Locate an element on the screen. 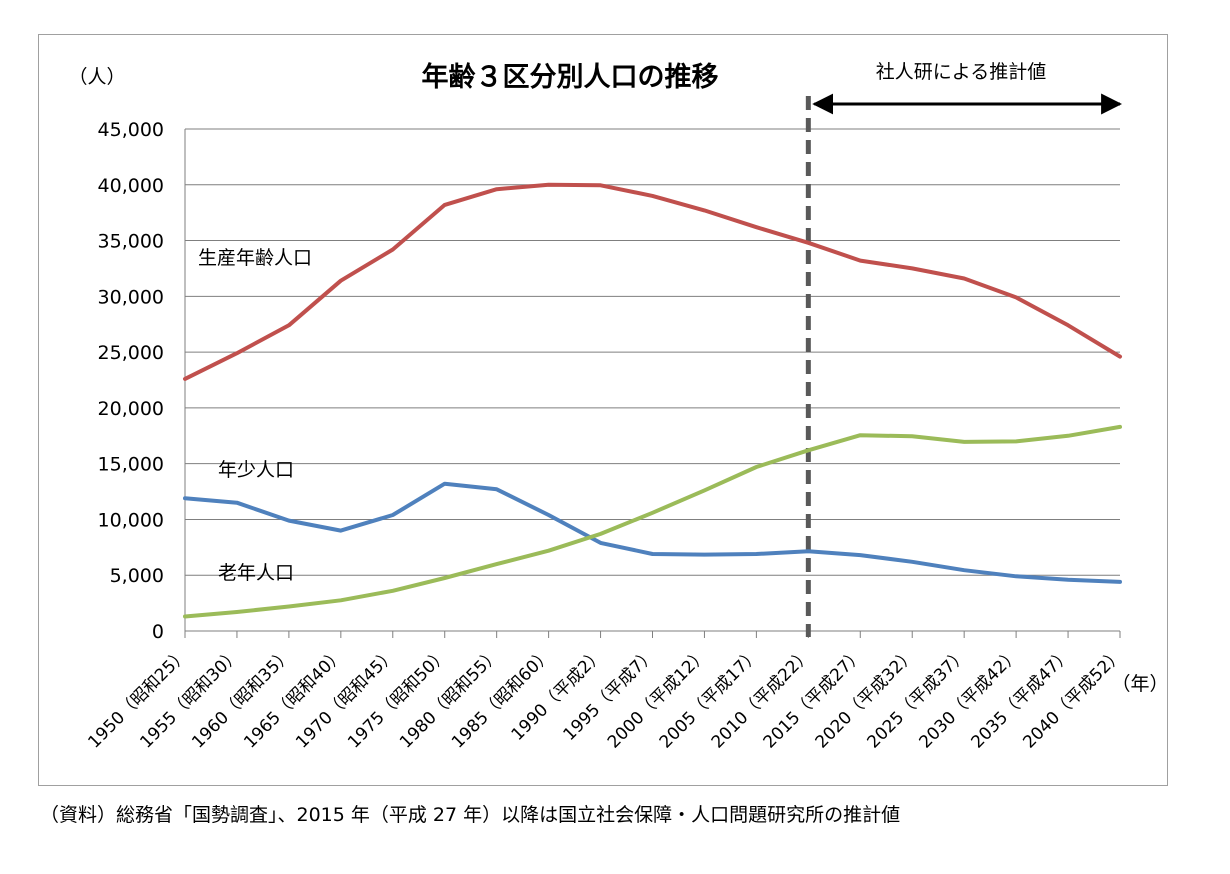 Image resolution: width=1230 pixels, height=874 pixels. series-label-elderly: 老年人口 is located at coordinates (256, 573).